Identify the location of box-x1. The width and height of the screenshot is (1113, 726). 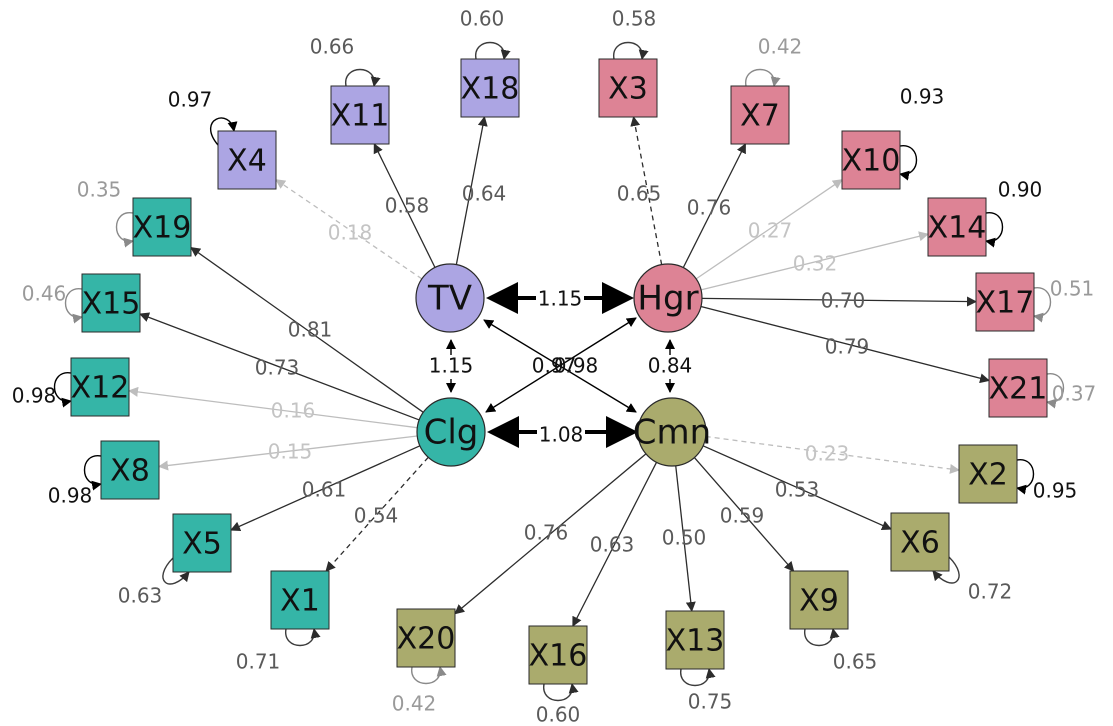
(300, 600).